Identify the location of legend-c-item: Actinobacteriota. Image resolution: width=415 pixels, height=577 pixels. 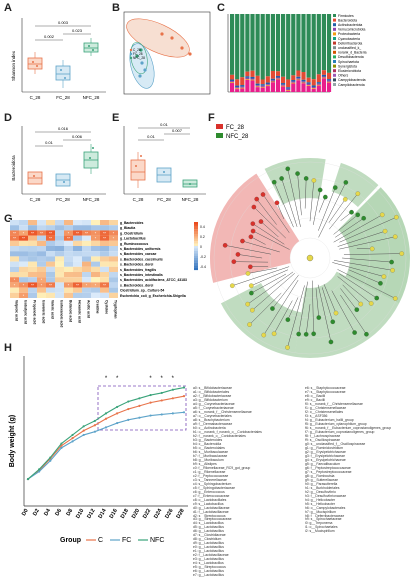
(350, 25).